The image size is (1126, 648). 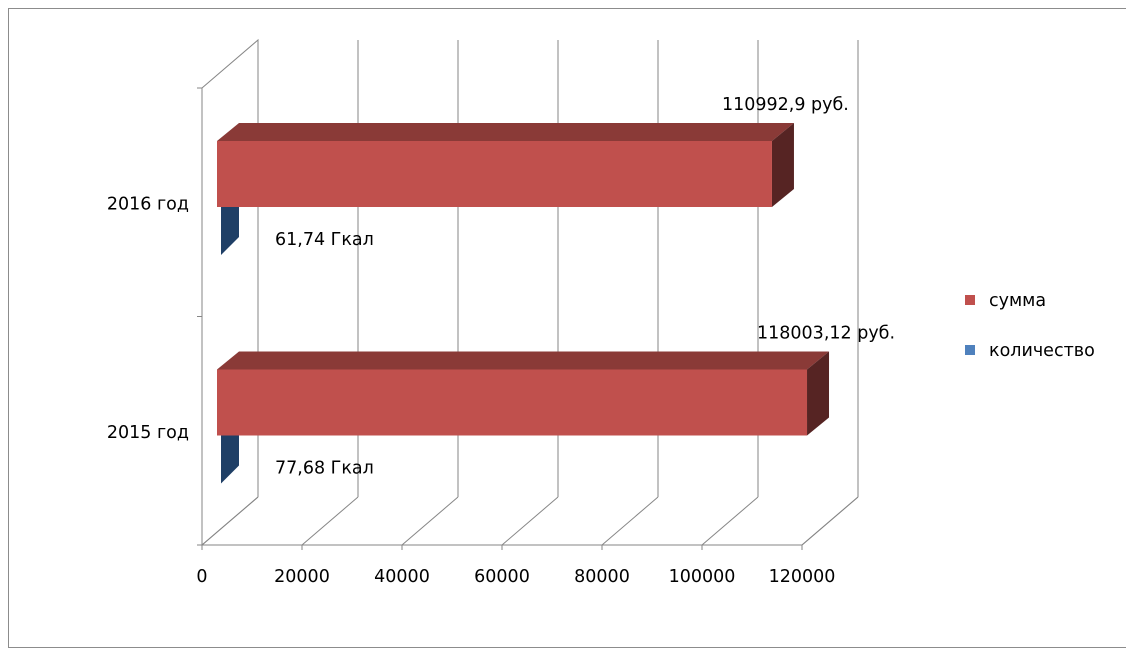 What do you see at coordinates (1017, 301) in the screenshot?
I see `legend-label: сумма` at bounding box center [1017, 301].